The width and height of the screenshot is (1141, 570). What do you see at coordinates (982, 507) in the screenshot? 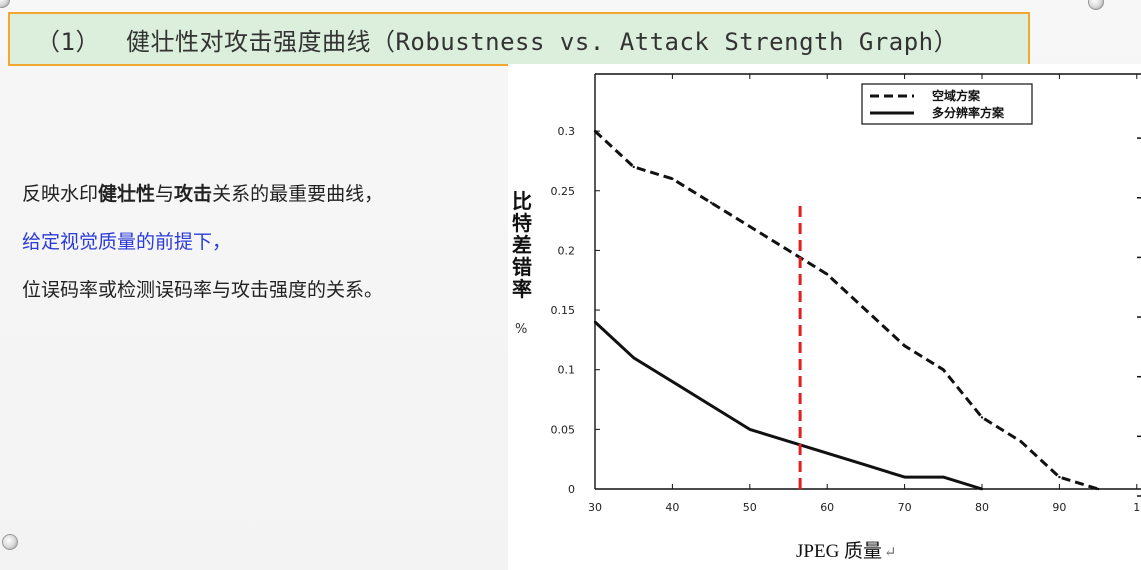
I see `x-tick-label: 80` at bounding box center [982, 507].